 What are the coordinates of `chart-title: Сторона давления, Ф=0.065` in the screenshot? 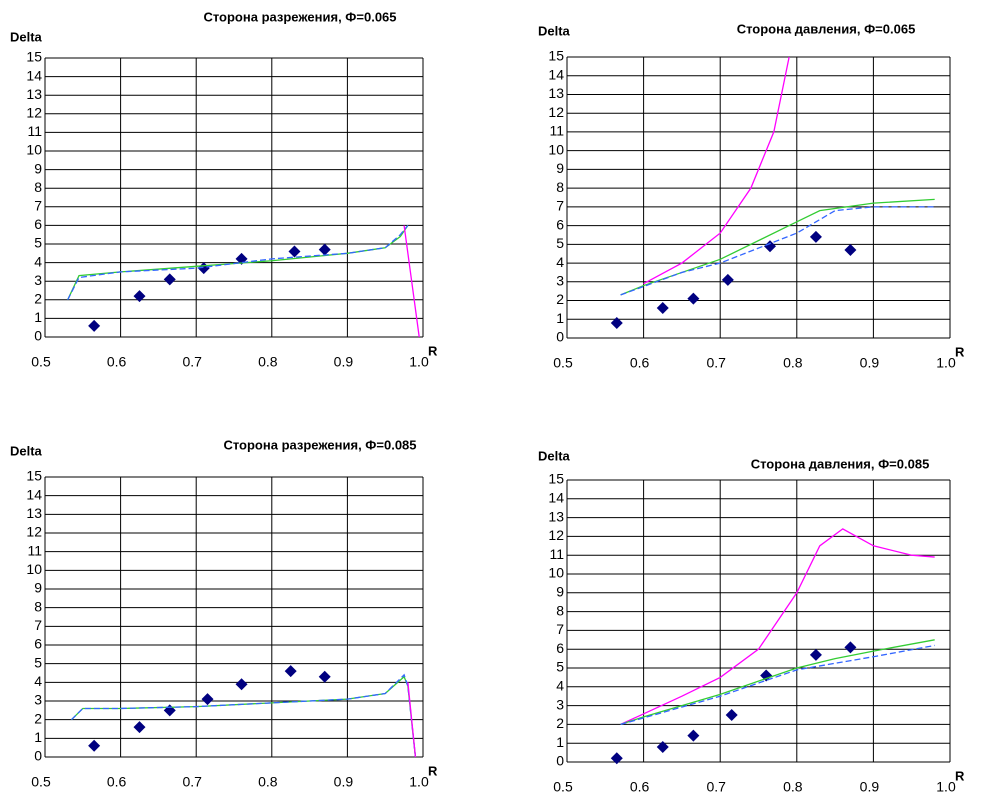 It's located at (826, 28).